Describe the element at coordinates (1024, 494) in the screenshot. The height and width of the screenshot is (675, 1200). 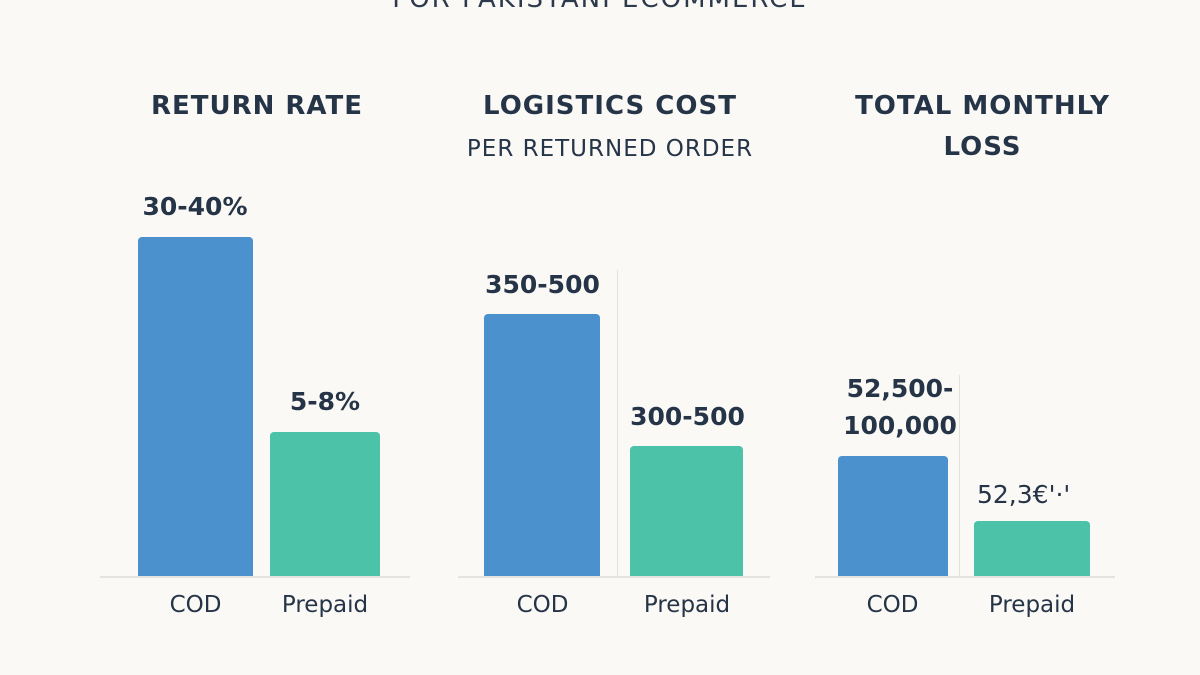
I see `value-label-prepaid: 52,3€'·'` at that location.